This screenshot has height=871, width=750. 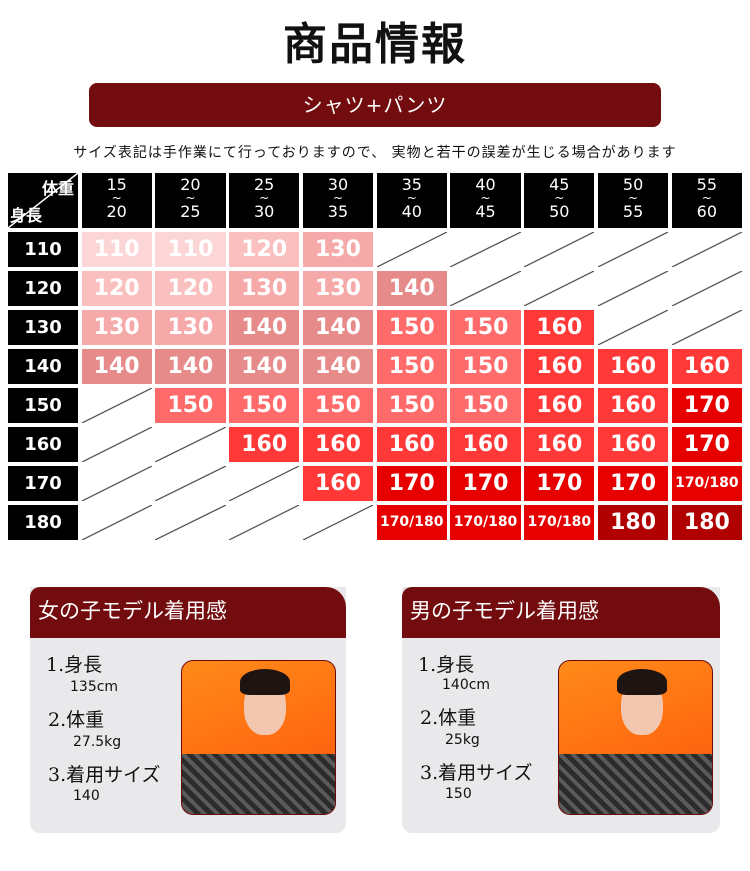 What do you see at coordinates (707, 184) in the screenshot?
I see `weight-bound: 55` at bounding box center [707, 184].